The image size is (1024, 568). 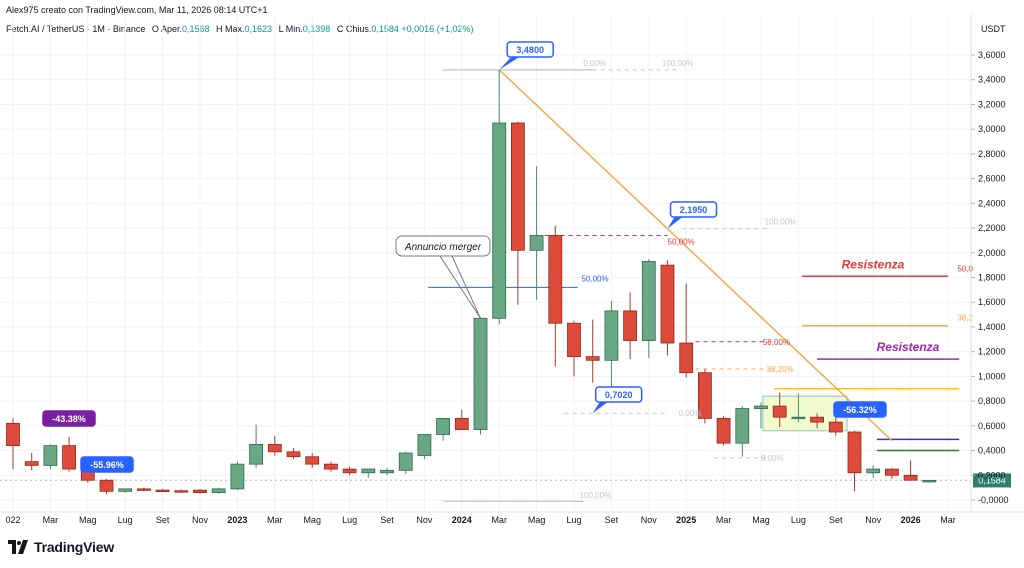 What do you see at coordinates (965, 318) in the screenshot?
I see `fib-level-label: 38,2` at bounding box center [965, 318].